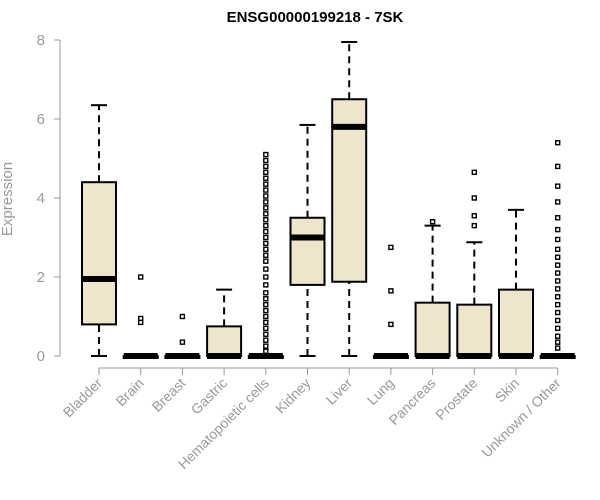 The height and width of the screenshot is (500, 600). I want to click on box-unknown-other, so click(557, 249).